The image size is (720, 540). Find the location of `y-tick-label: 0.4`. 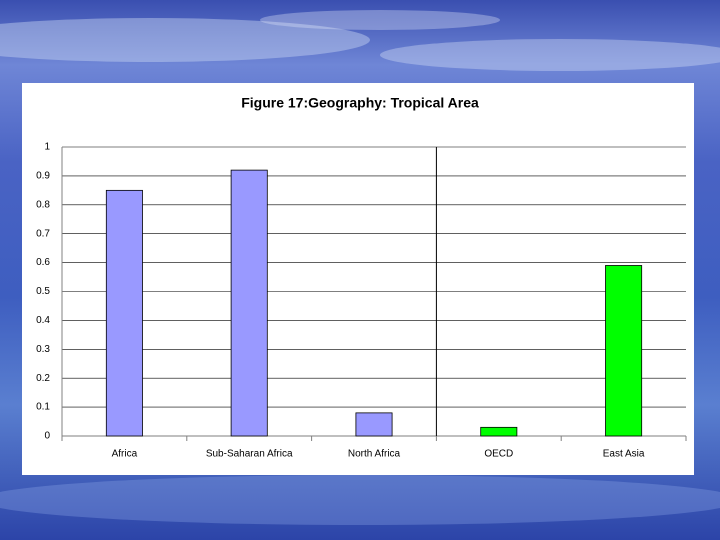

y-tick-label: 0.4 is located at coordinates (43, 320).